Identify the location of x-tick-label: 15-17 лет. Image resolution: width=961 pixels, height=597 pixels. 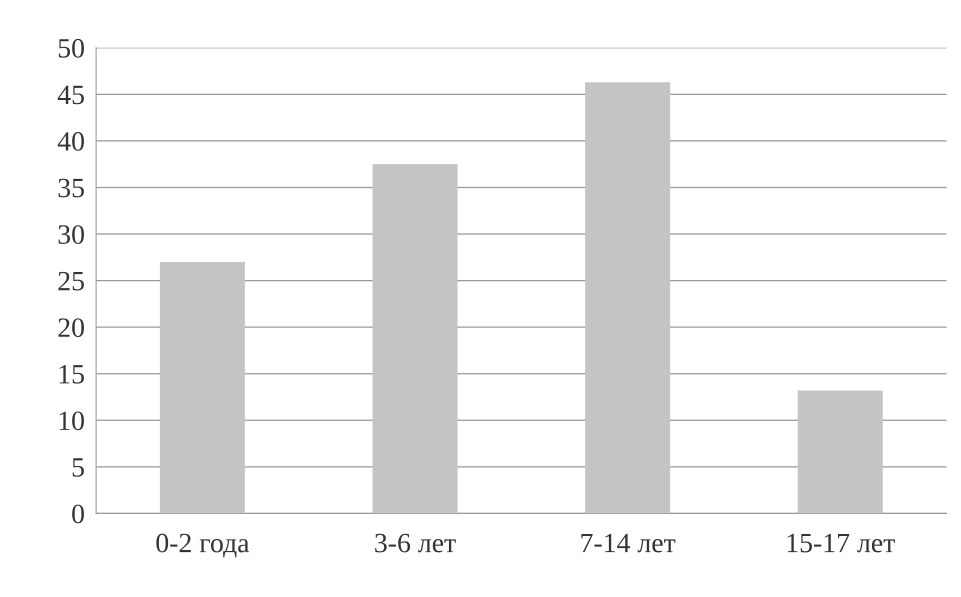
(841, 543).